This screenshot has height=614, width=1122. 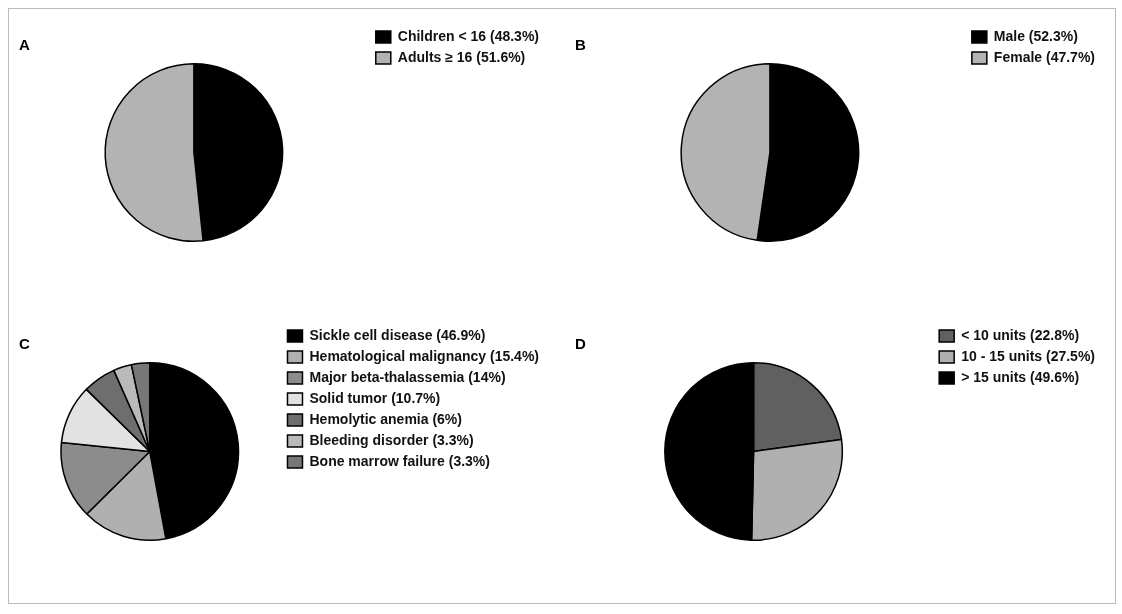 What do you see at coordinates (407, 376) in the screenshot?
I see `legend-label: Major beta-thalassemia (14%)` at bounding box center [407, 376].